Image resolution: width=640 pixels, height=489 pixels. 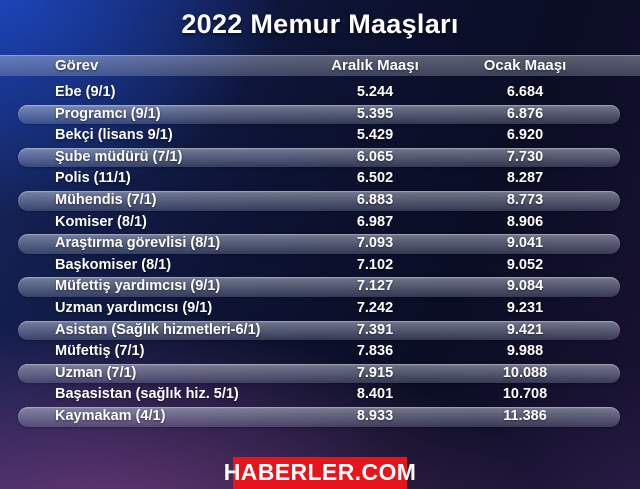 I want to click on cell-ocak: 6.876, so click(x=525, y=113).